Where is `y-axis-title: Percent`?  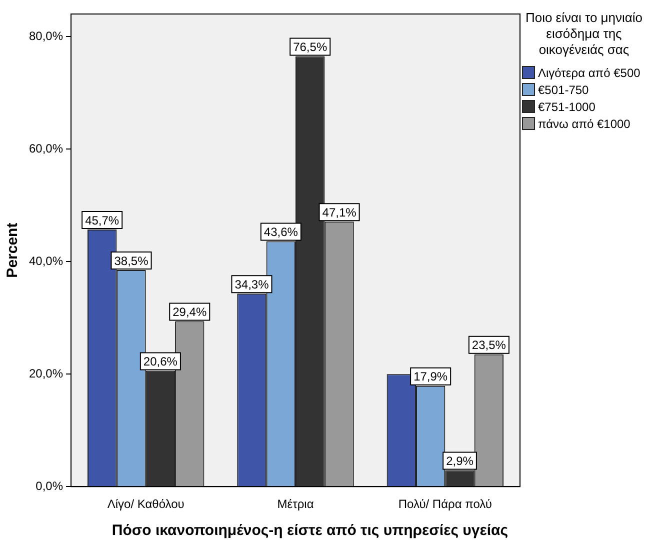 y-axis-title: Percent is located at coordinates (13, 250).